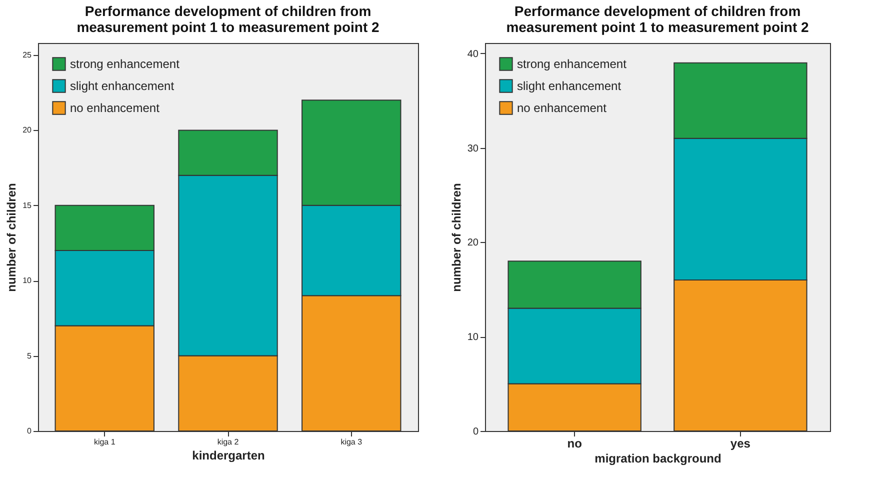 Image resolution: width=885 pixels, height=500 pixels. I want to click on x-axis-title: migration background, so click(658, 459).